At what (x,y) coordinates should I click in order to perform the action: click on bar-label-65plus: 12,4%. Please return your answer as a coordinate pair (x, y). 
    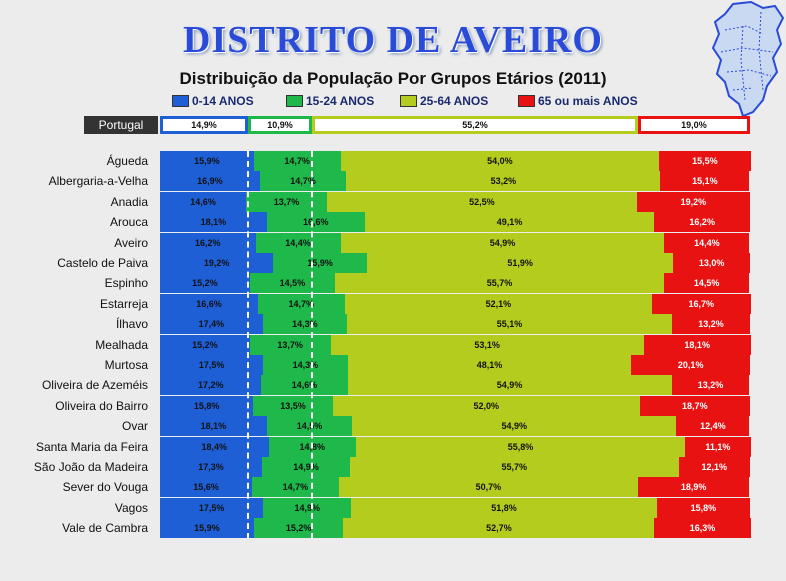
    Looking at the image, I should click on (713, 426).